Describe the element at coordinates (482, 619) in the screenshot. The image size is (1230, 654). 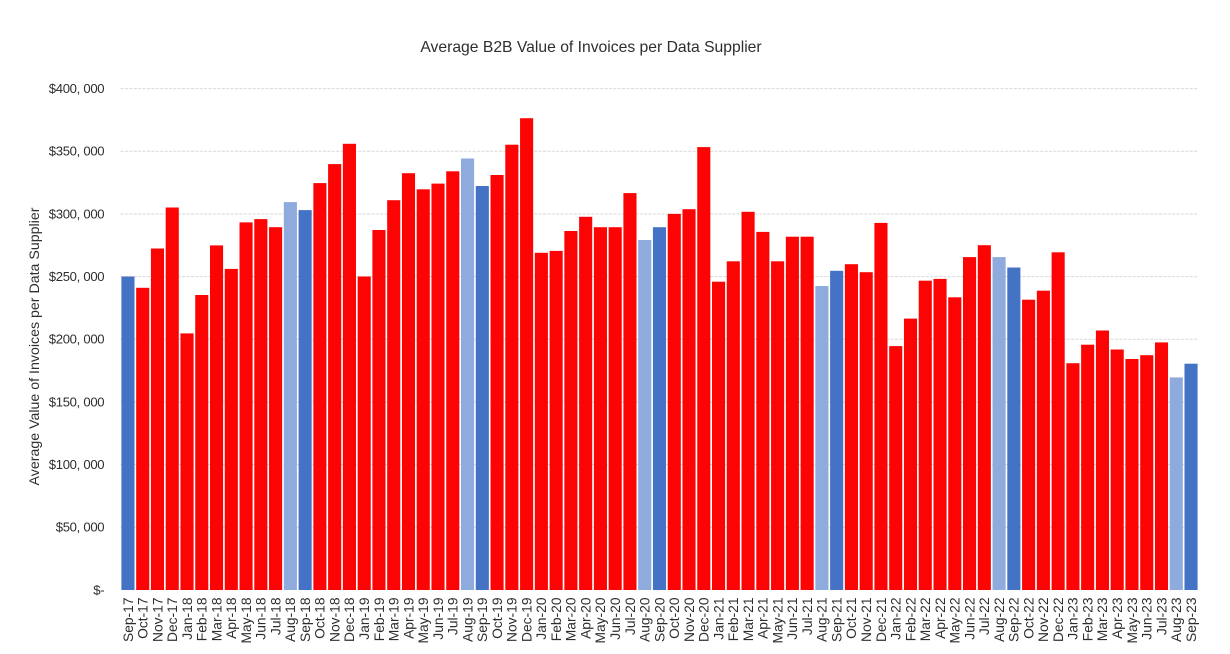
I see `svg-text: Sep-19` at that location.